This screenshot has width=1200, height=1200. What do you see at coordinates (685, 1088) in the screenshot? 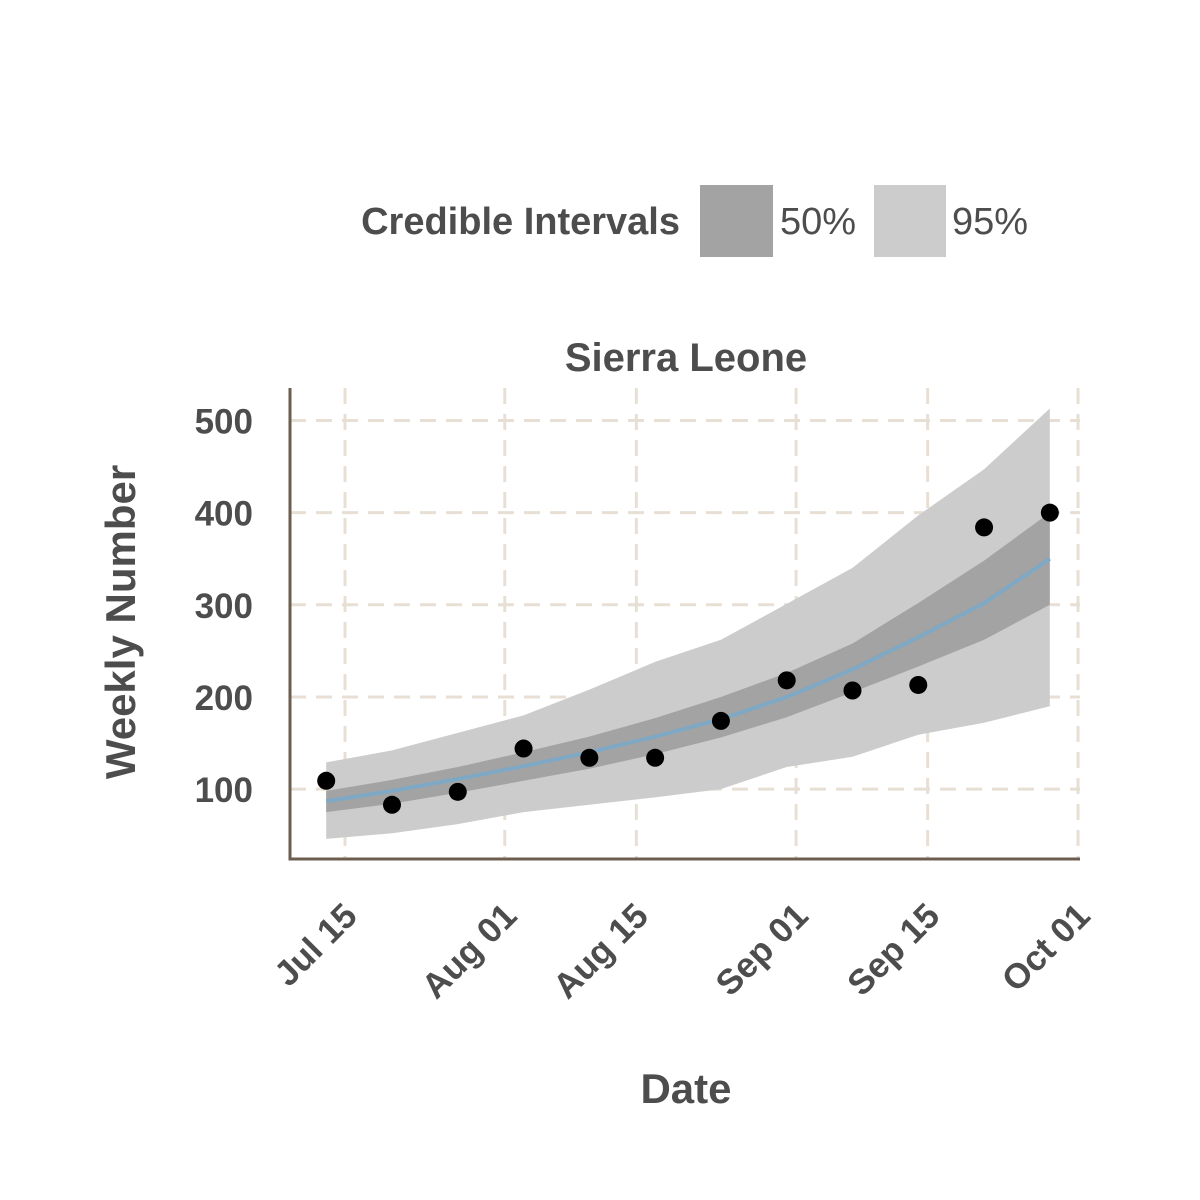
I see `x-axis-title: Date` at bounding box center [685, 1088].